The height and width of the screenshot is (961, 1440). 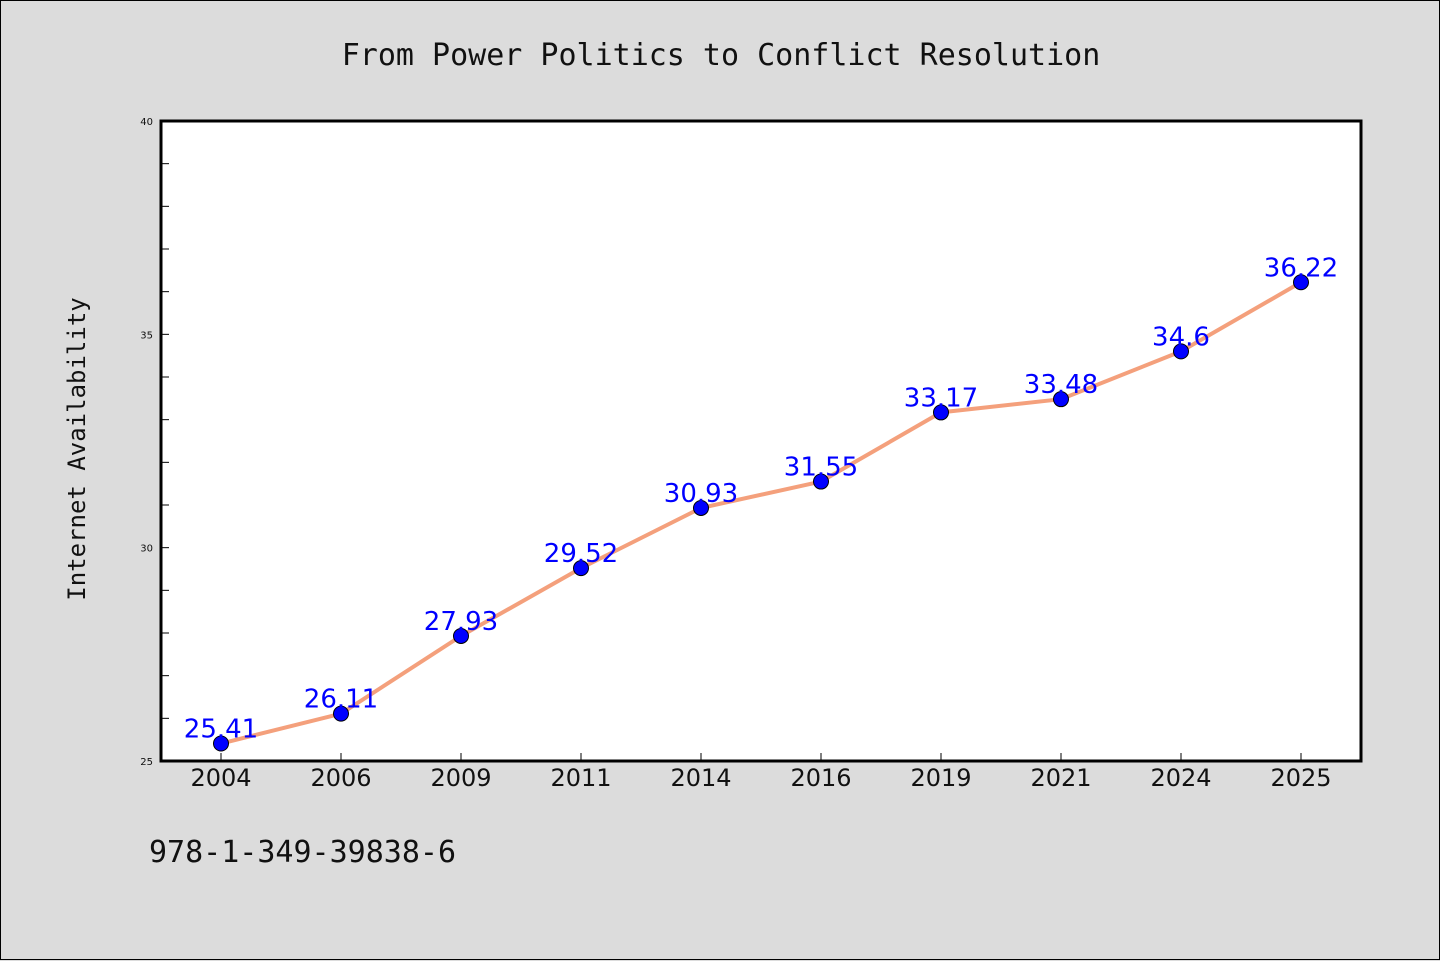 I want to click on x-tick-label: 2004, so click(x=220, y=778).